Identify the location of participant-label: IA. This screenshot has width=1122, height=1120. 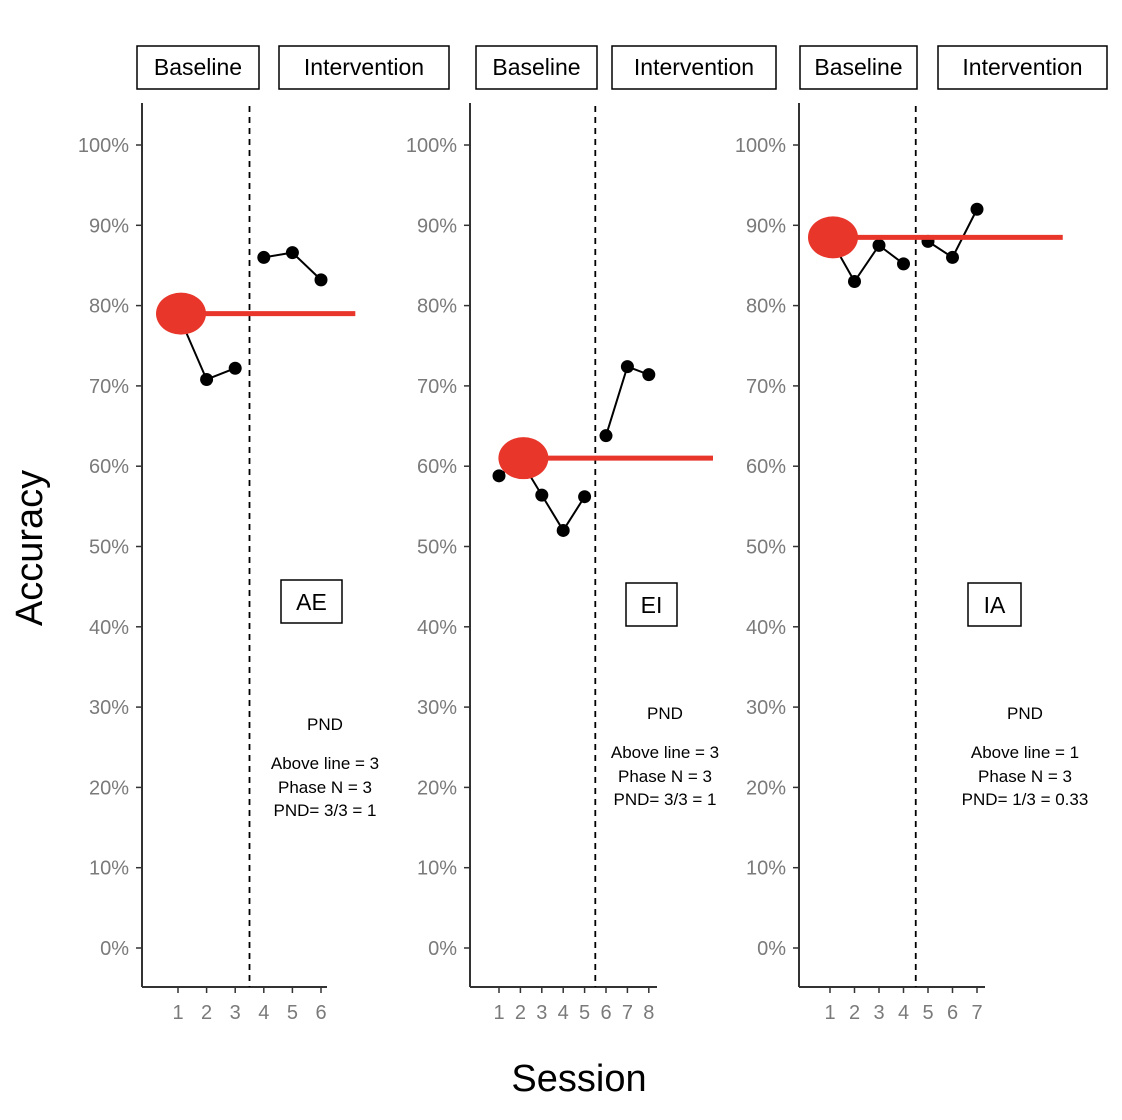
(995, 605).